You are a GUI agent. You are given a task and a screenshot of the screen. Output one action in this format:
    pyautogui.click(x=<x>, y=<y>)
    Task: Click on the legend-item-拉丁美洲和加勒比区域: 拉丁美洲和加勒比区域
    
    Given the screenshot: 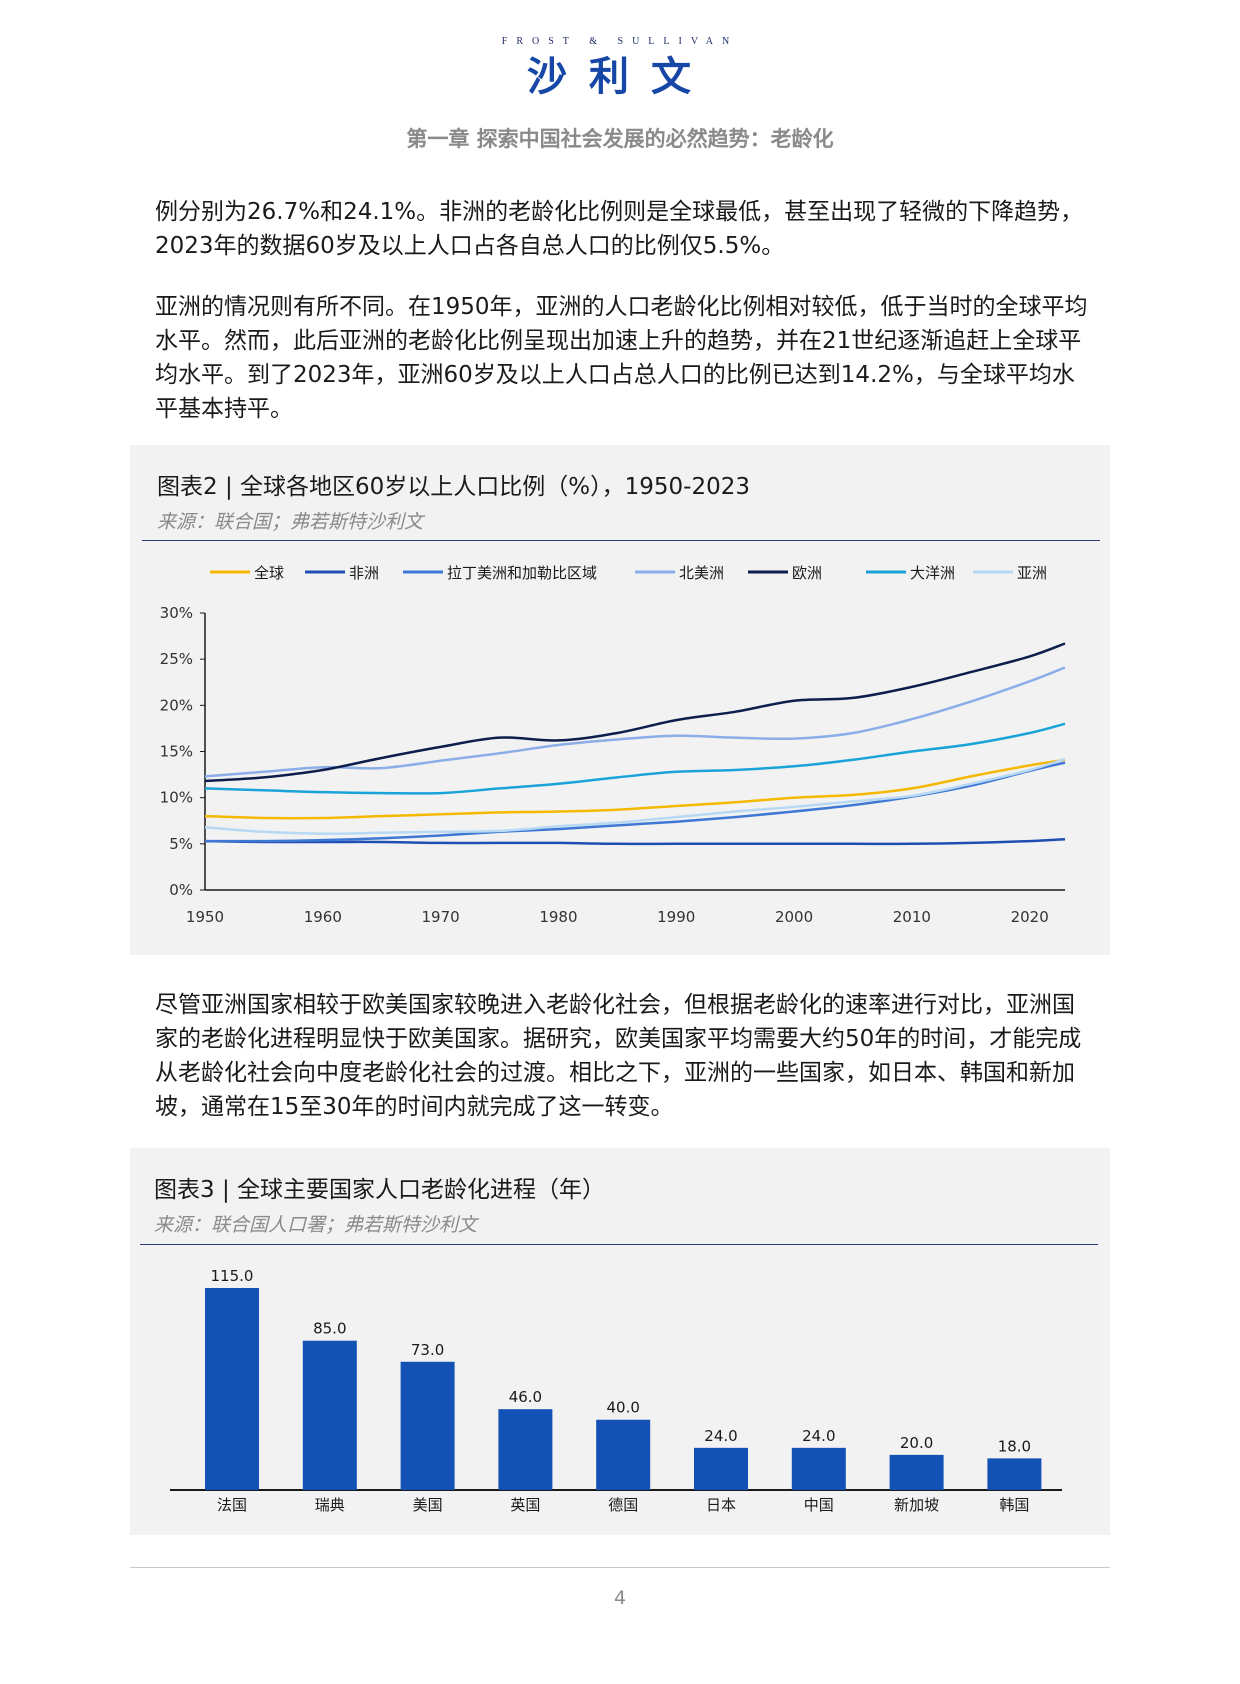 What is the action you would take?
    pyautogui.click(x=500, y=573)
    